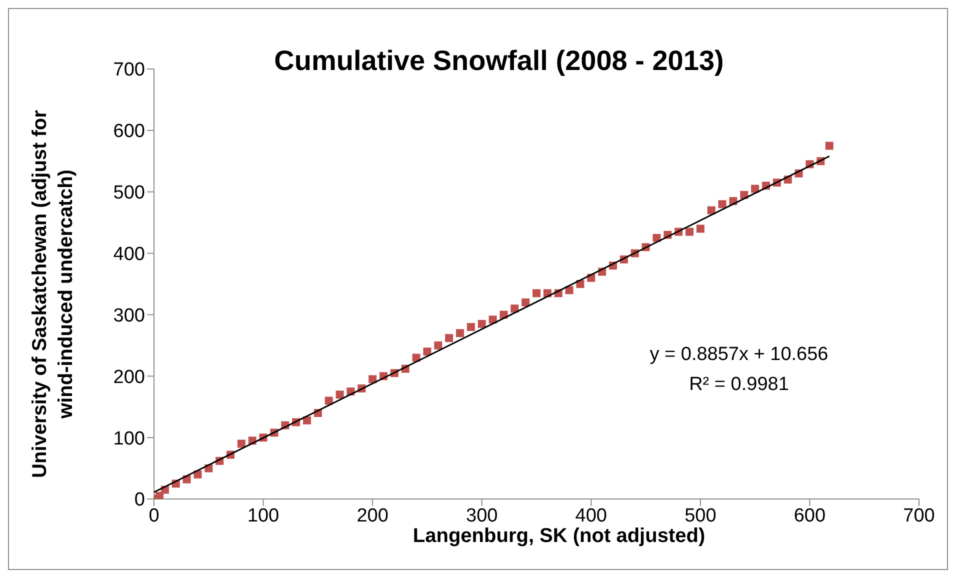 This screenshot has width=959, height=580. Describe the element at coordinates (129, 193) in the screenshot. I see `y-tick-label: 500` at that location.